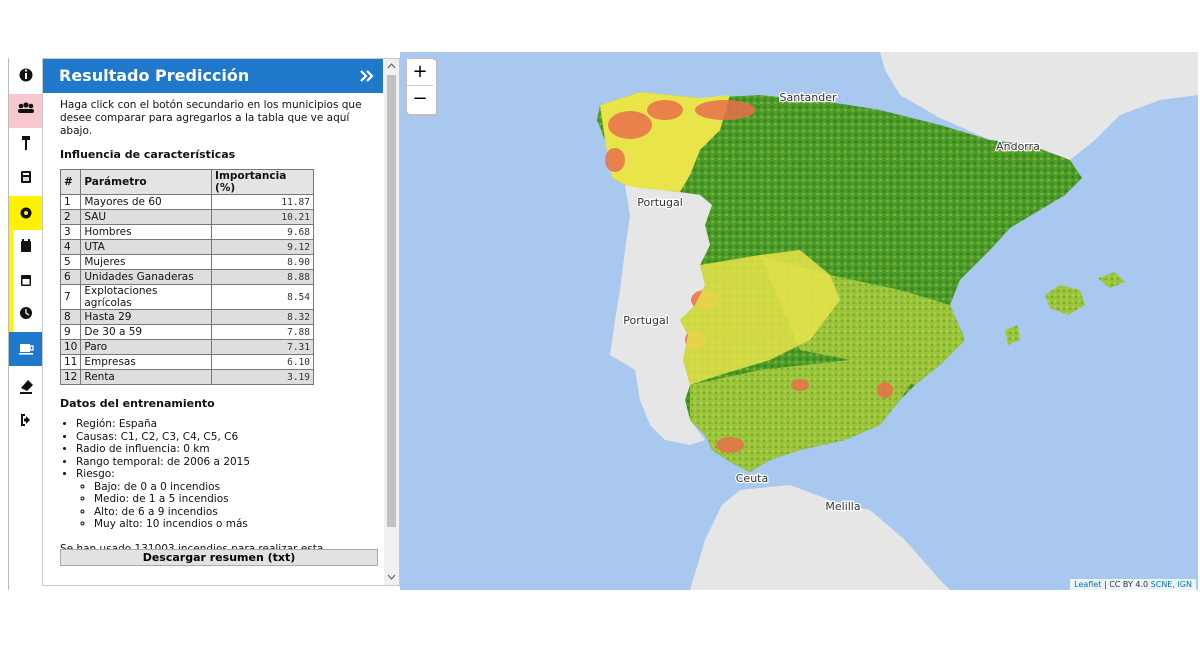 This screenshot has height=650, width=1200. I want to click on parameter-cell: Mujeres, so click(146, 262).